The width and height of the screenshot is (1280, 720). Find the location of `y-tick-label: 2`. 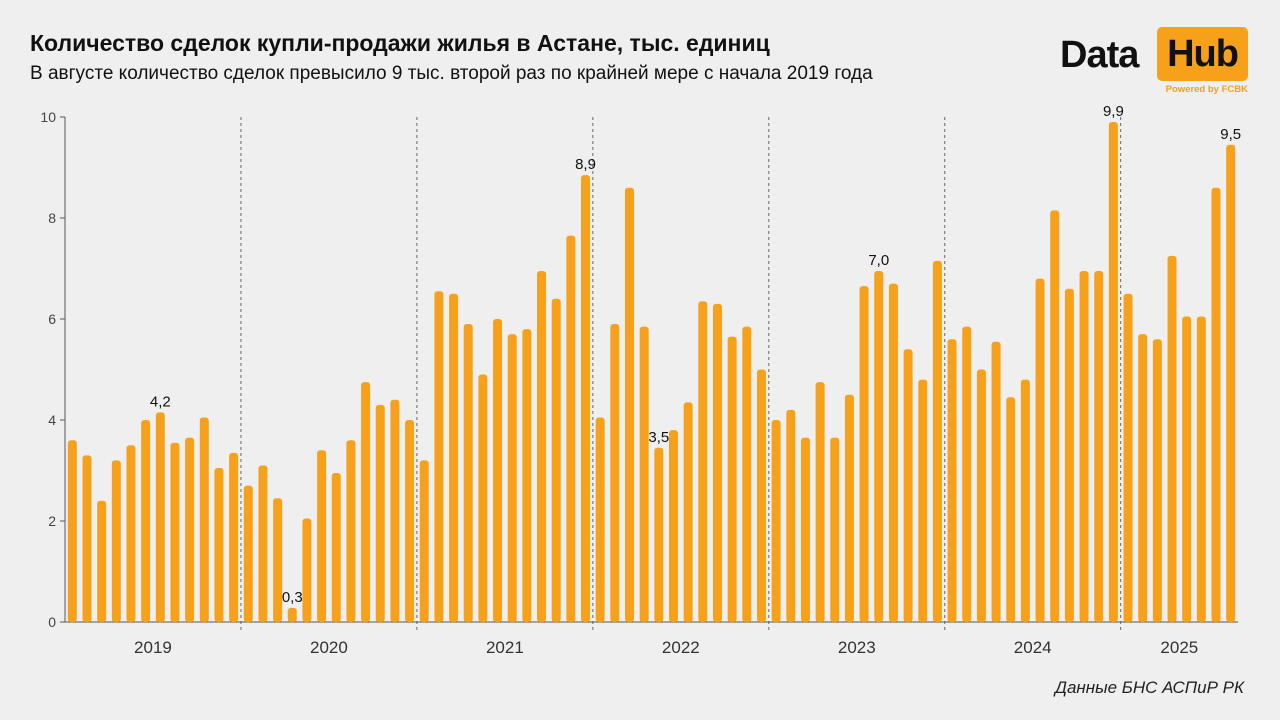

y-tick-label: 2 is located at coordinates (52, 521).